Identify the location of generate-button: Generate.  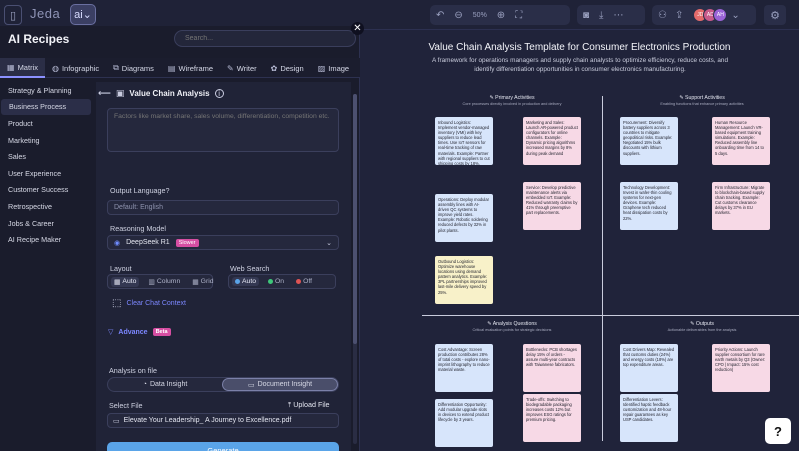
(223, 446).